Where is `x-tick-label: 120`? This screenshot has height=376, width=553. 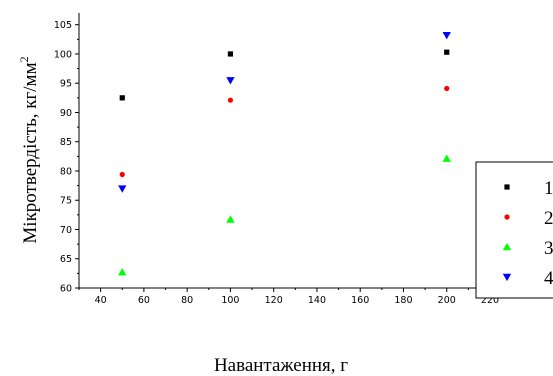 x-tick-label: 120 is located at coordinates (274, 300).